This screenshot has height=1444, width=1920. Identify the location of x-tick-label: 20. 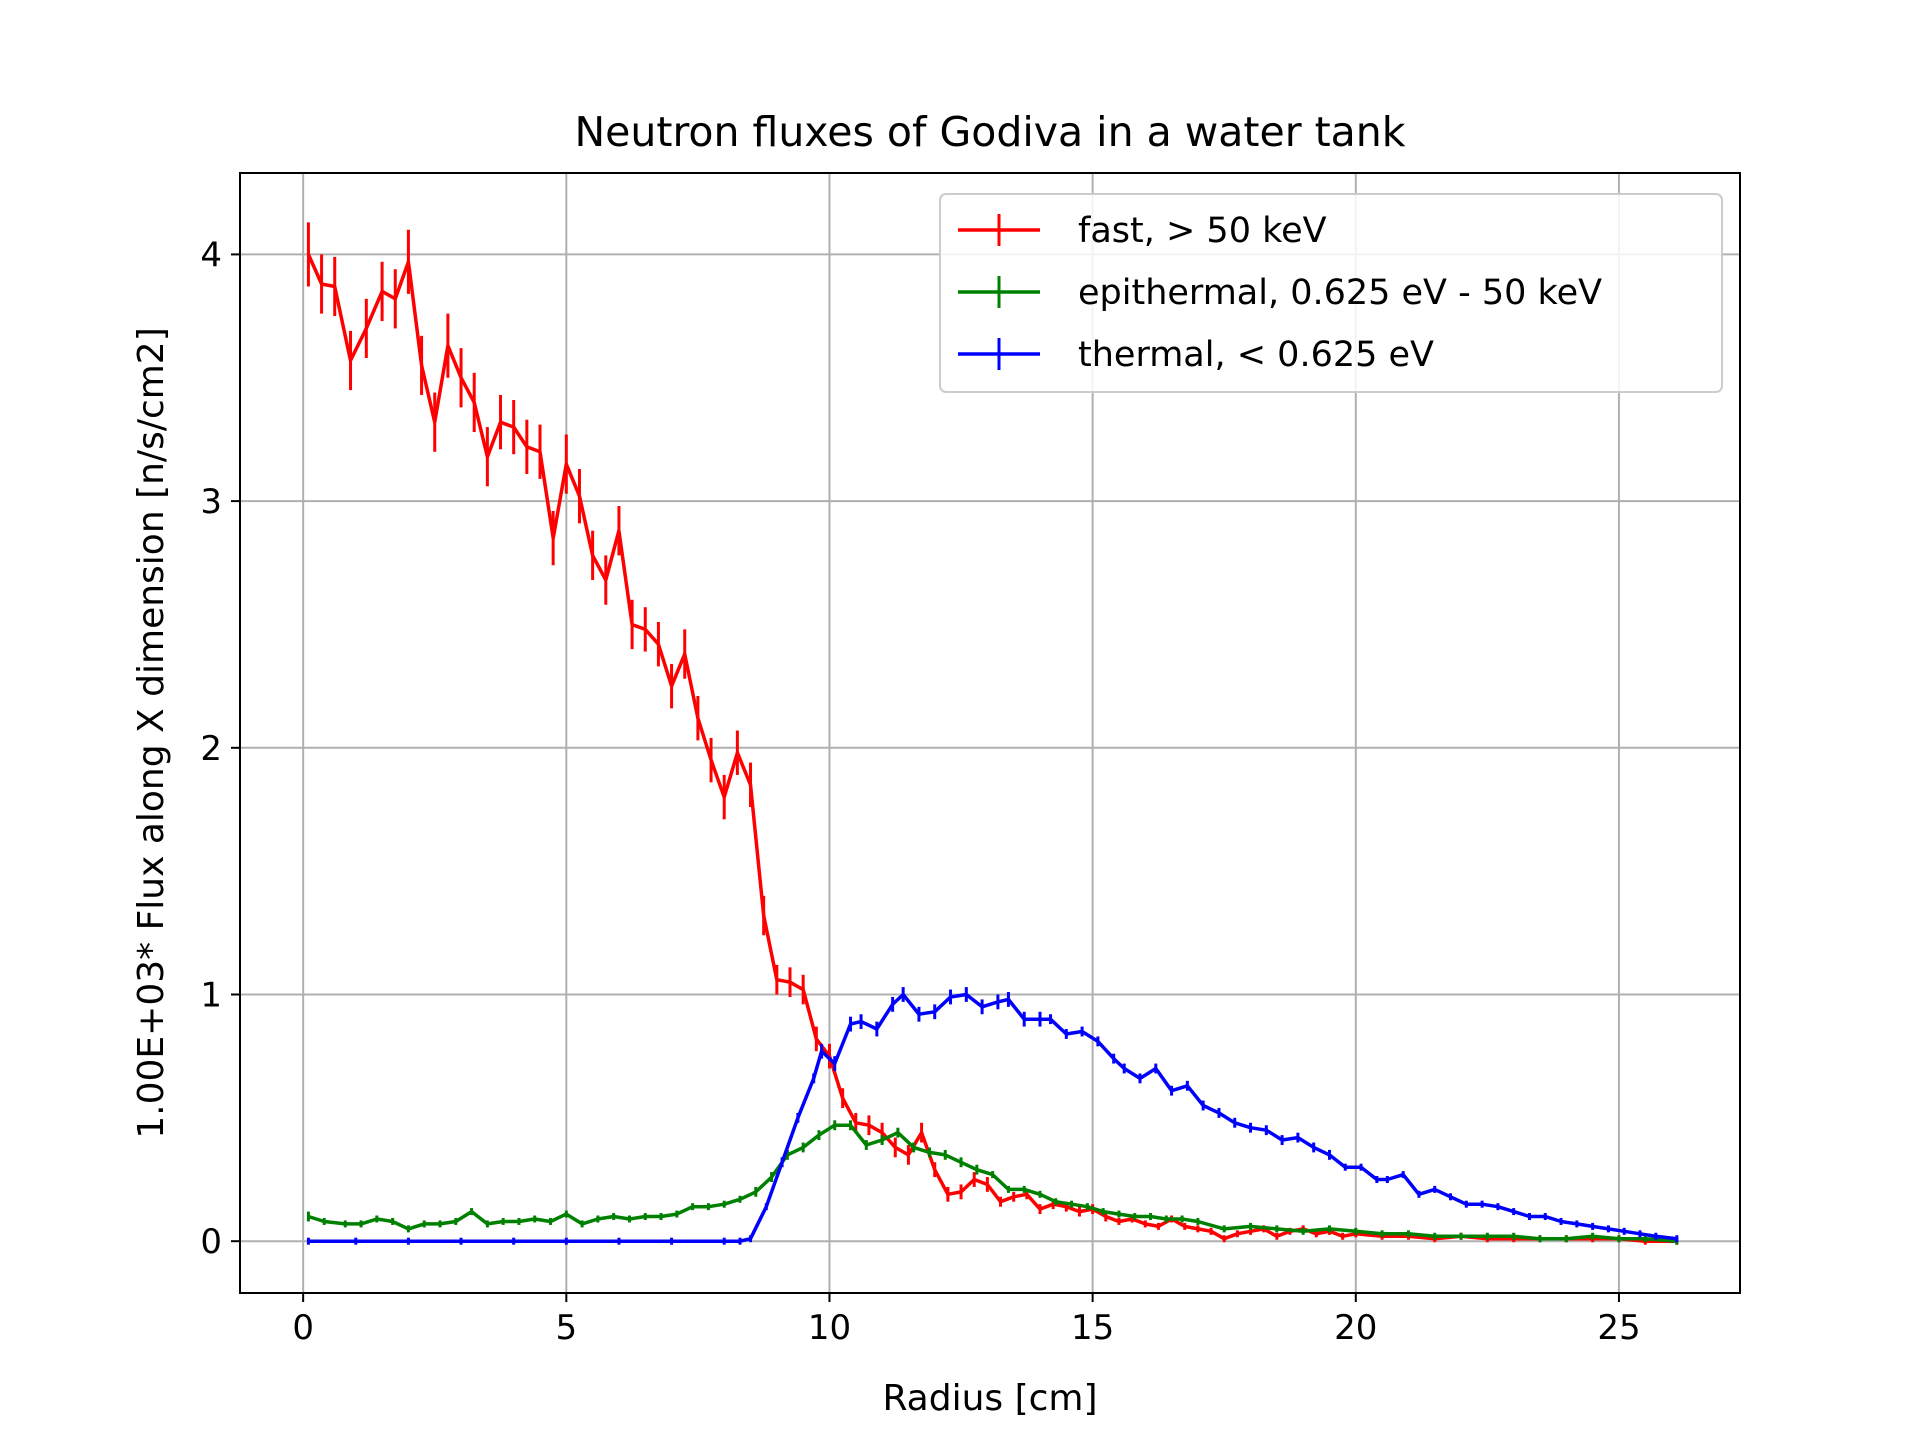
(1355, 1328).